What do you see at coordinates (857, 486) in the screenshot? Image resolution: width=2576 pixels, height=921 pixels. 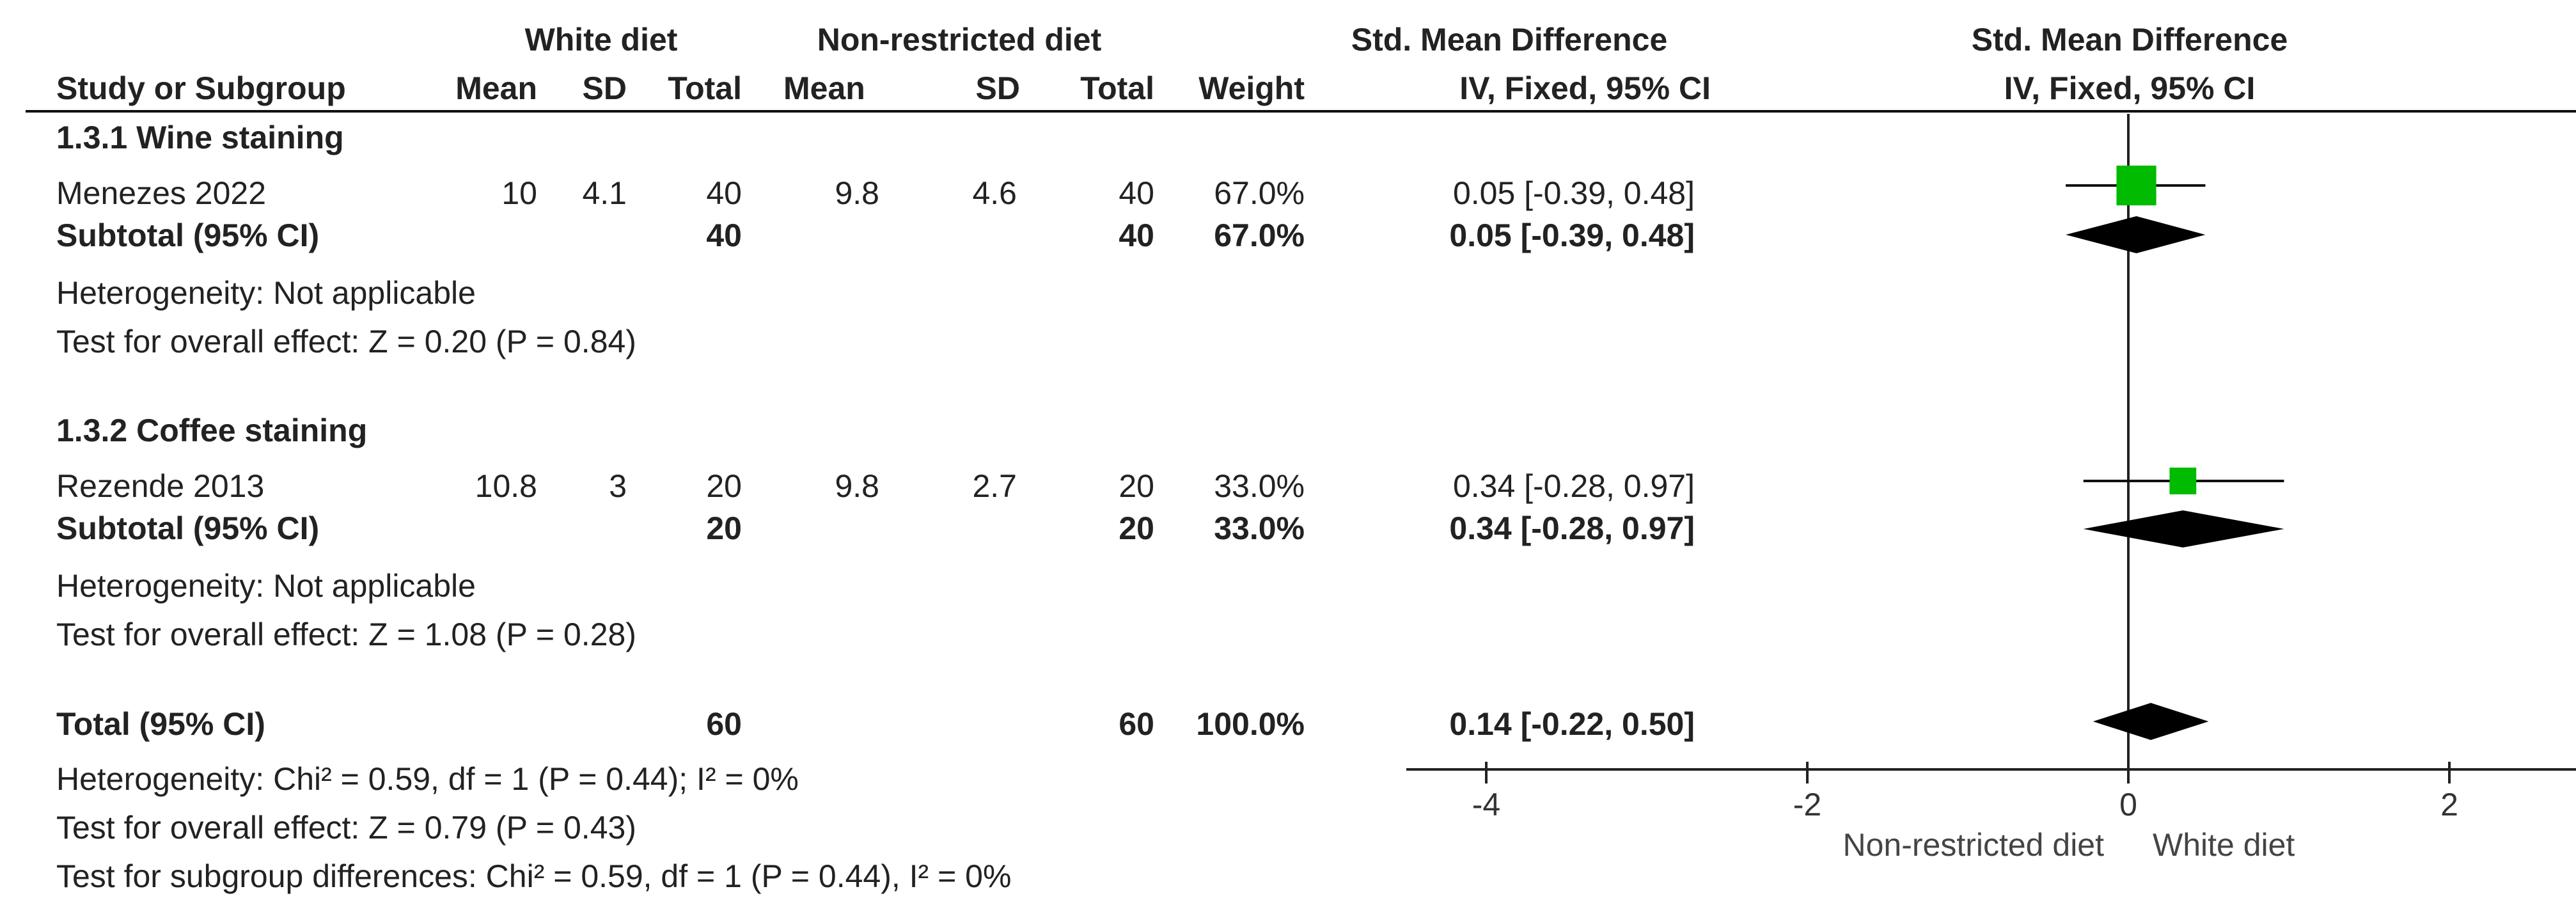 I see `mean-nonres-rezende: 9.8` at bounding box center [857, 486].